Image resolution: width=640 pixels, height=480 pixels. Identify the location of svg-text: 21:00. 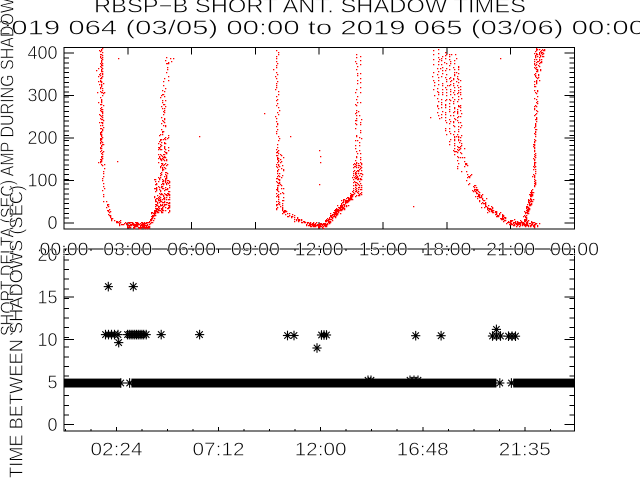
(510, 250).